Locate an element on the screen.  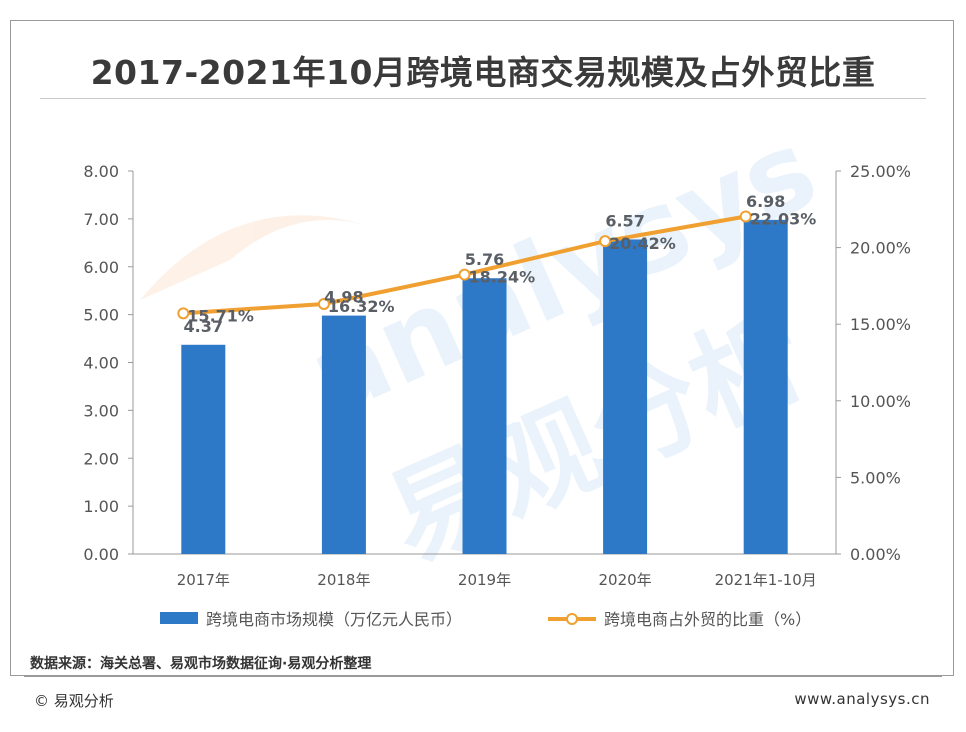
line-value-label: 22.03% is located at coordinates (783, 219).